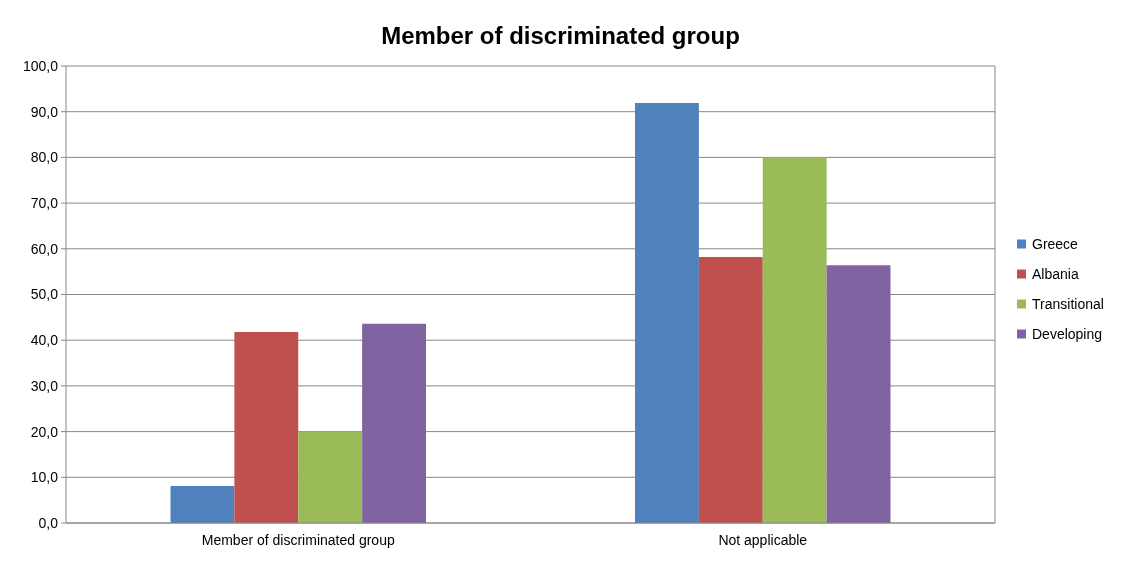 This screenshot has width=1123, height=571. What do you see at coordinates (44, 431) in the screenshot?
I see `y-tick-label: 20,0` at bounding box center [44, 431].